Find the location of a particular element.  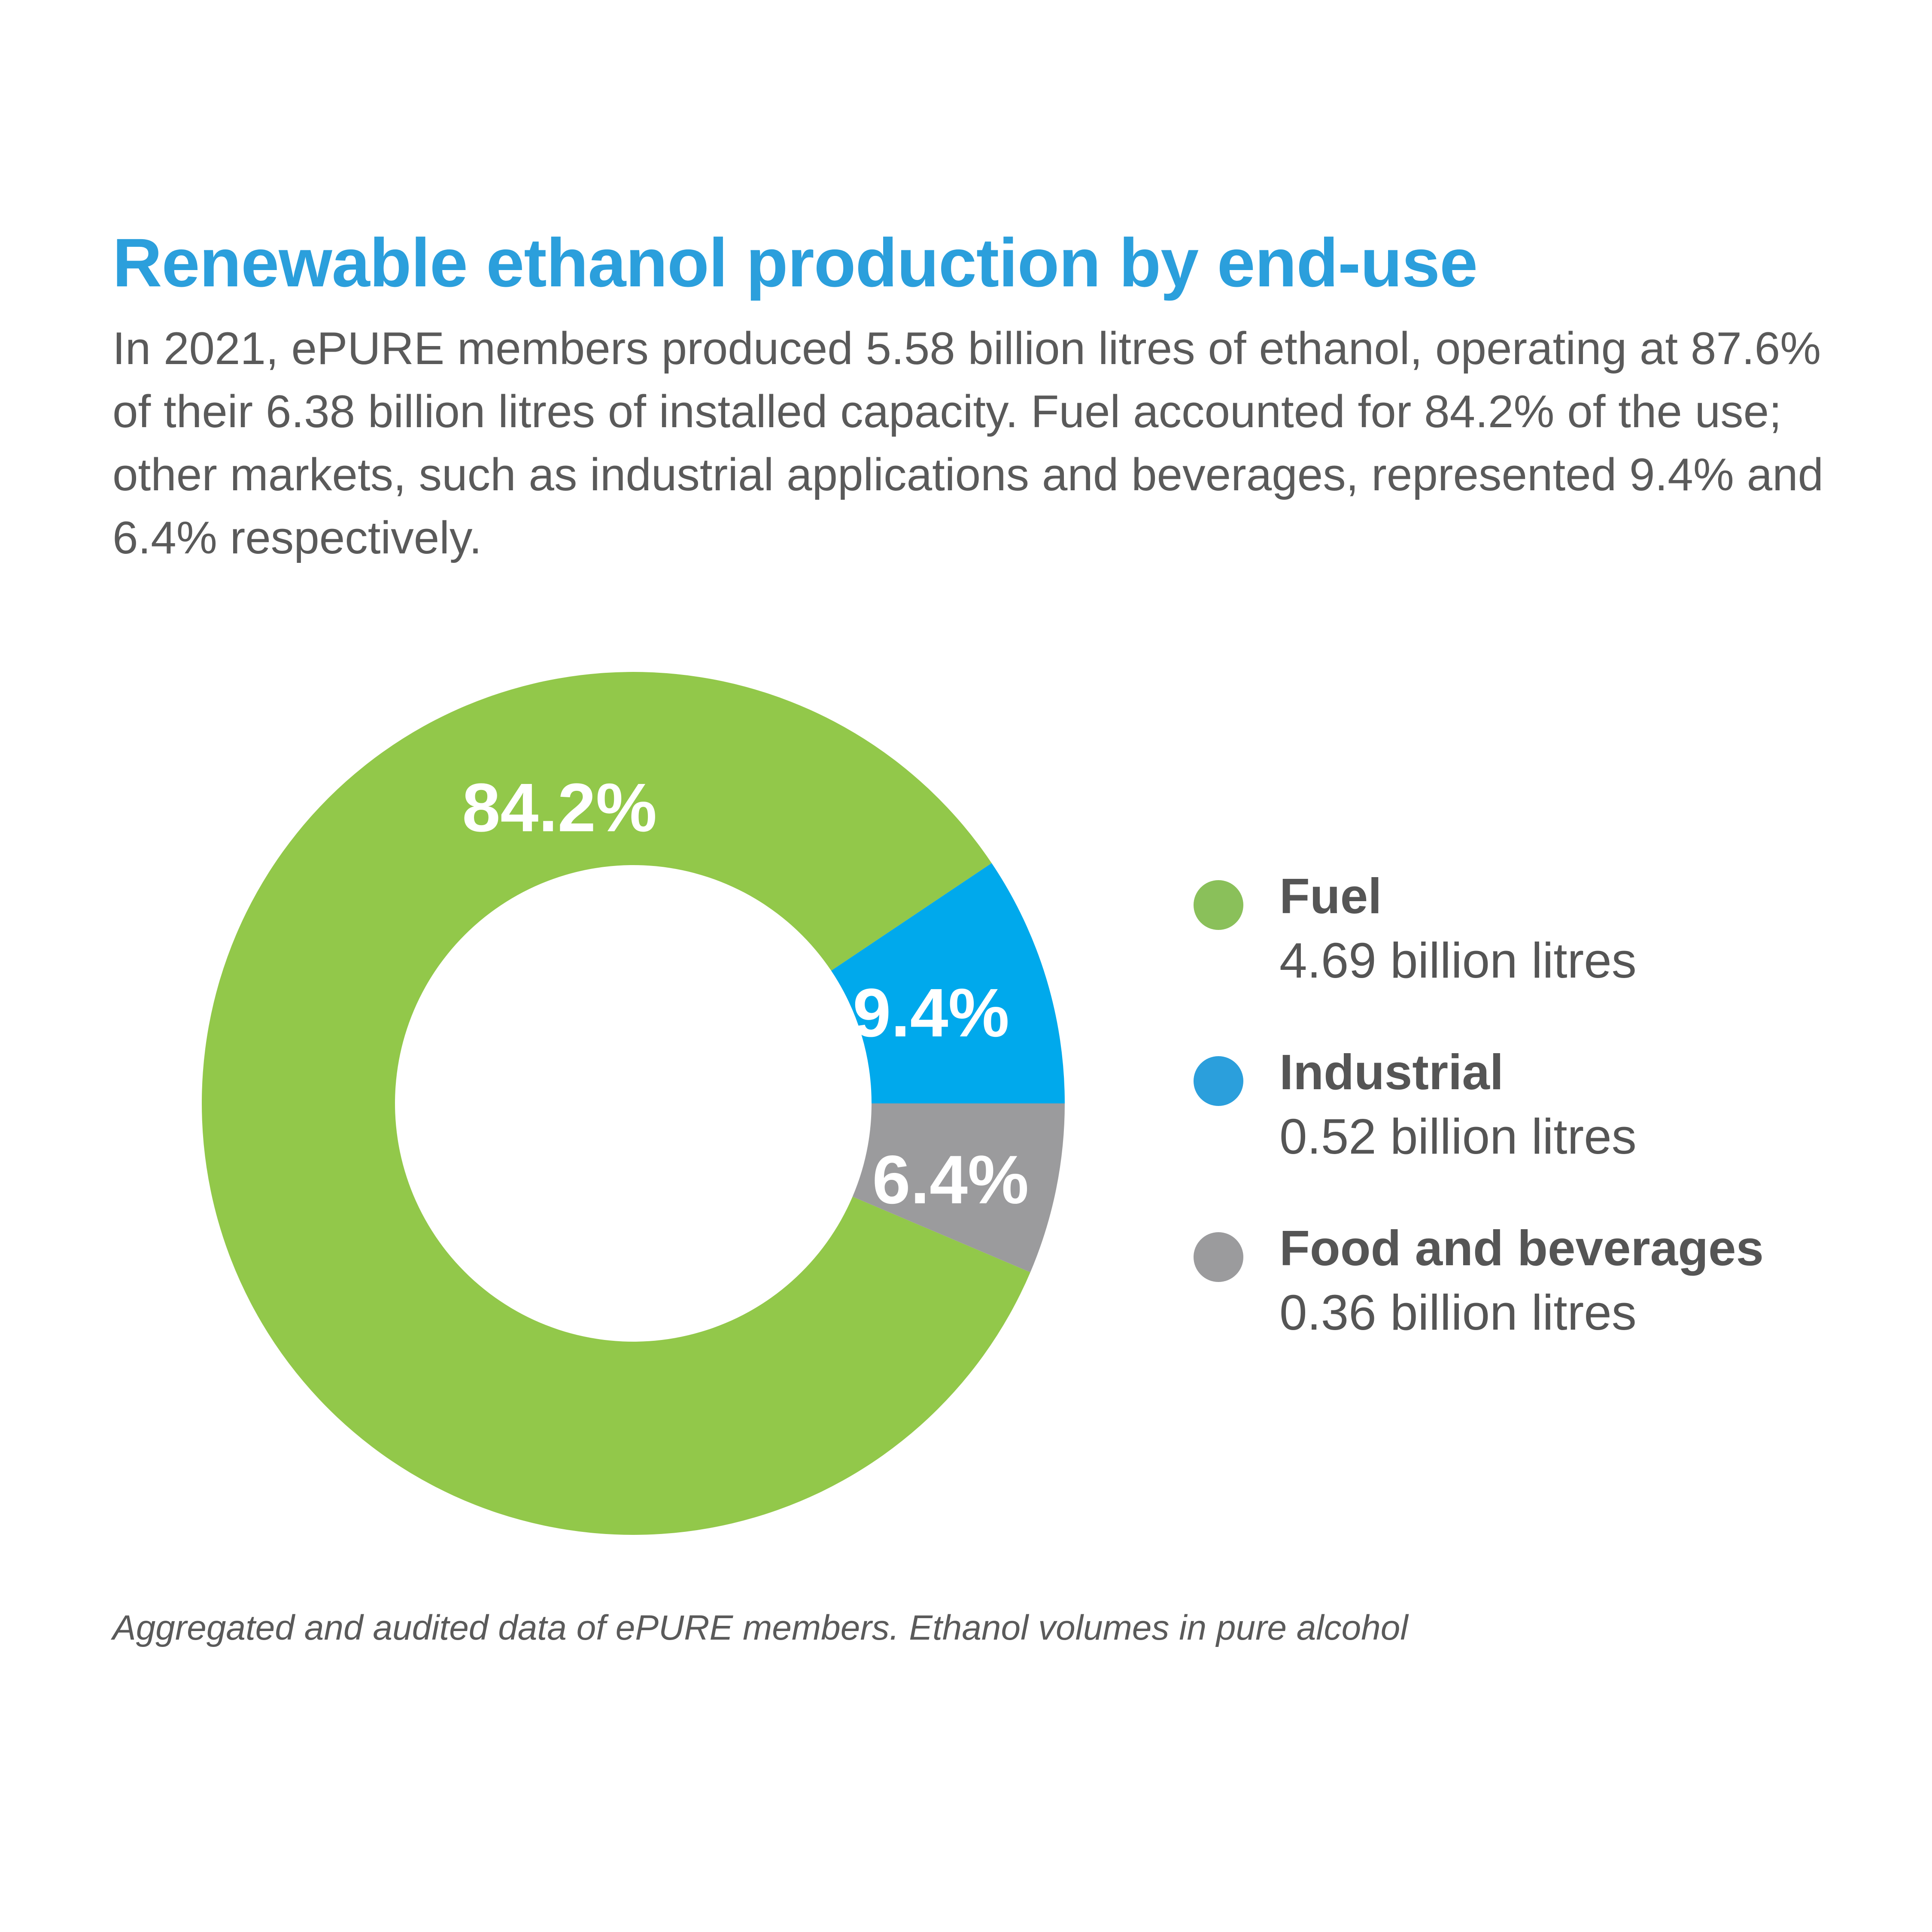

chart-title: Renewable ethanol production by end-use is located at coordinates (795, 262).